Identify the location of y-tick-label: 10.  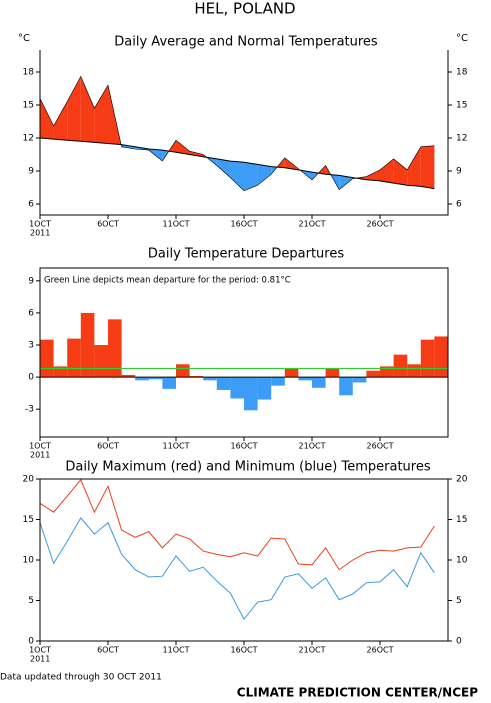
(29, 561).